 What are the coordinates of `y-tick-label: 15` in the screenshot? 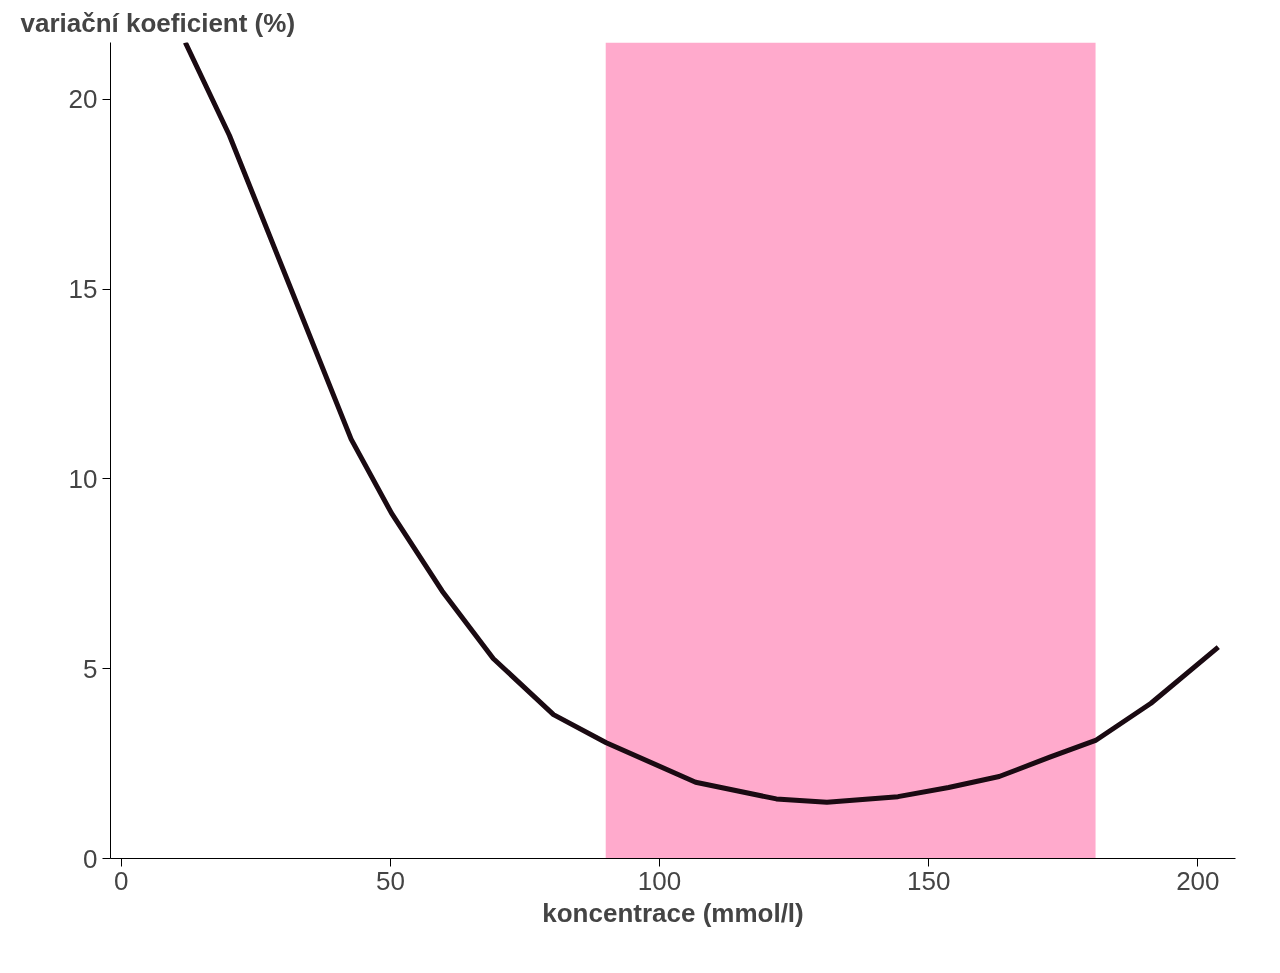 It's located at (83, 289).